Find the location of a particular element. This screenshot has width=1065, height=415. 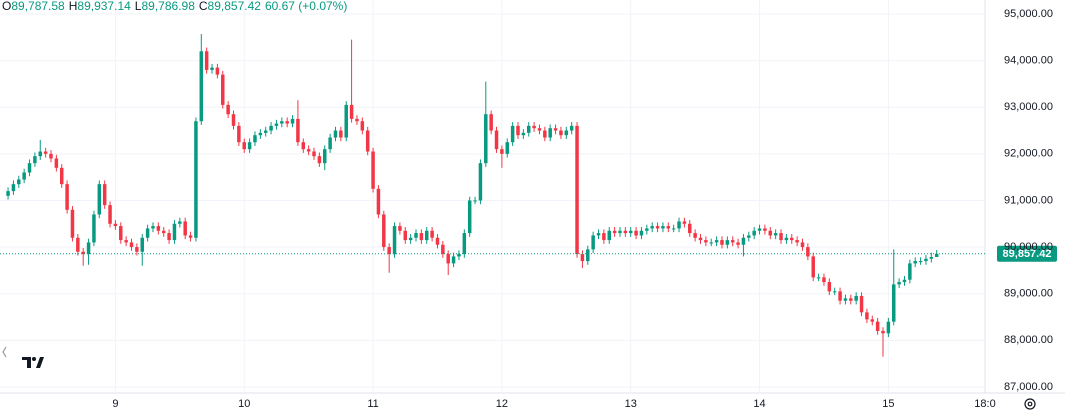

last-price-label: 89,857.42 is located at coordinates (1027, 254).